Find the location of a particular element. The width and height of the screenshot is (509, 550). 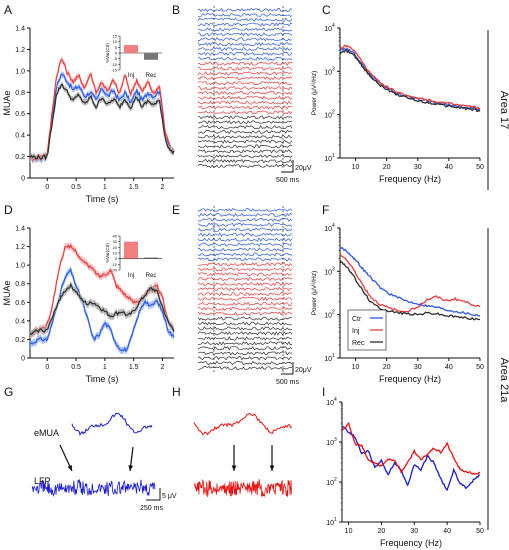

inset-x-label: Rec is located at coordinates (151, 76).